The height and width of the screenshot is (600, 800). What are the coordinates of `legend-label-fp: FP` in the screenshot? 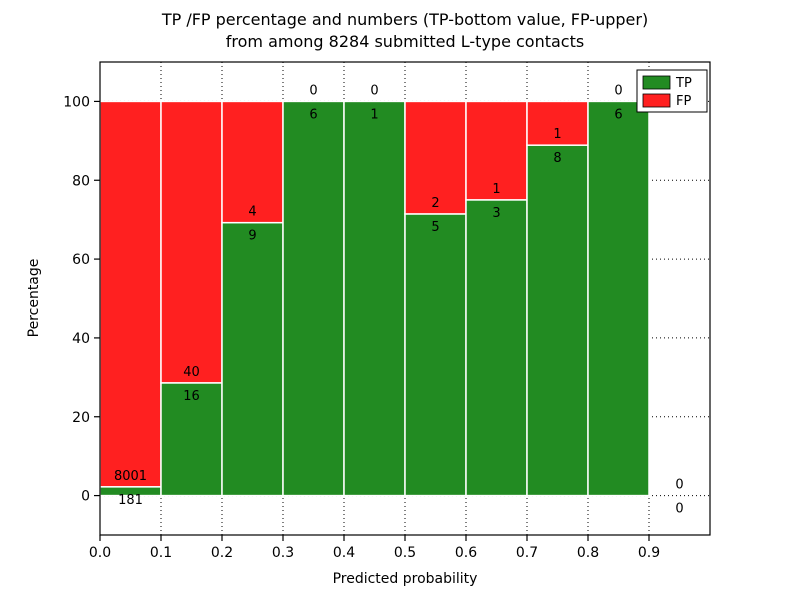 It's located at (683, 101).